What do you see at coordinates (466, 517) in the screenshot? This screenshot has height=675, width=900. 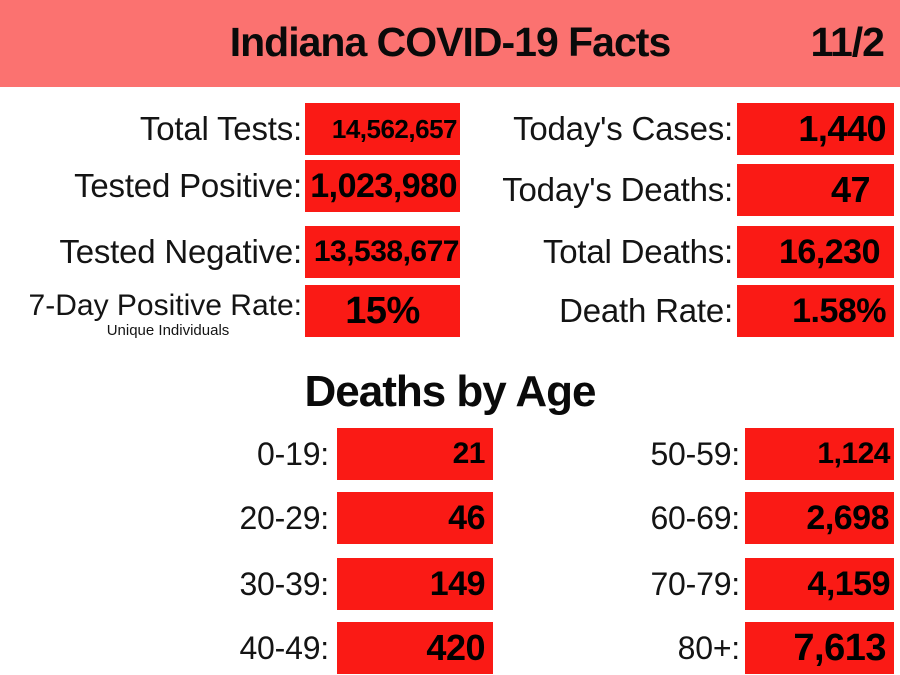 I see `age-value-20-29: 46` at bounding box center [466, 517].